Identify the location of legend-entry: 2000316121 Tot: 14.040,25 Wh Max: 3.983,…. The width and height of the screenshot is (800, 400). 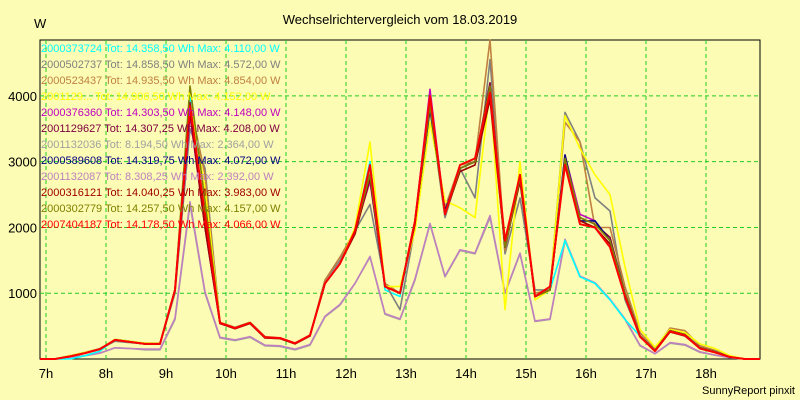
(161, 193).